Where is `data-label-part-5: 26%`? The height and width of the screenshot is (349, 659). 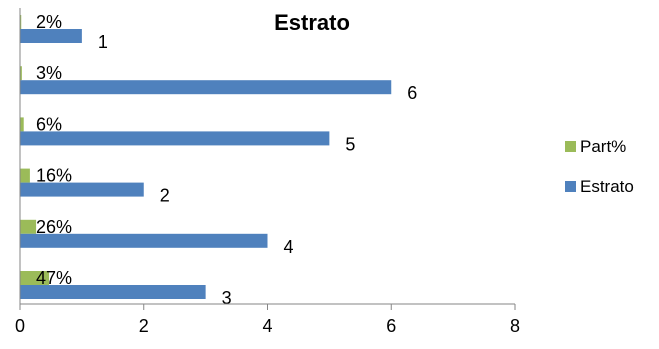
data-label-part-5: 26% is located at coordinates (54, 227).